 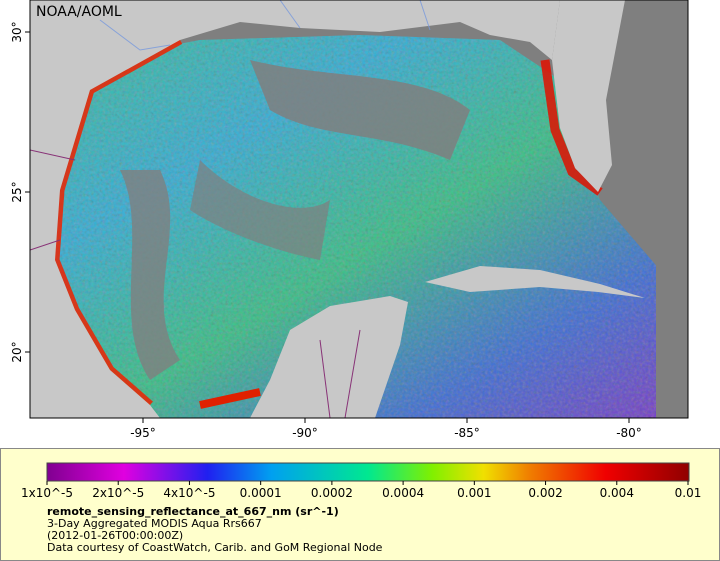 I want to click on land-yucatan, so click(x=329, y=357).